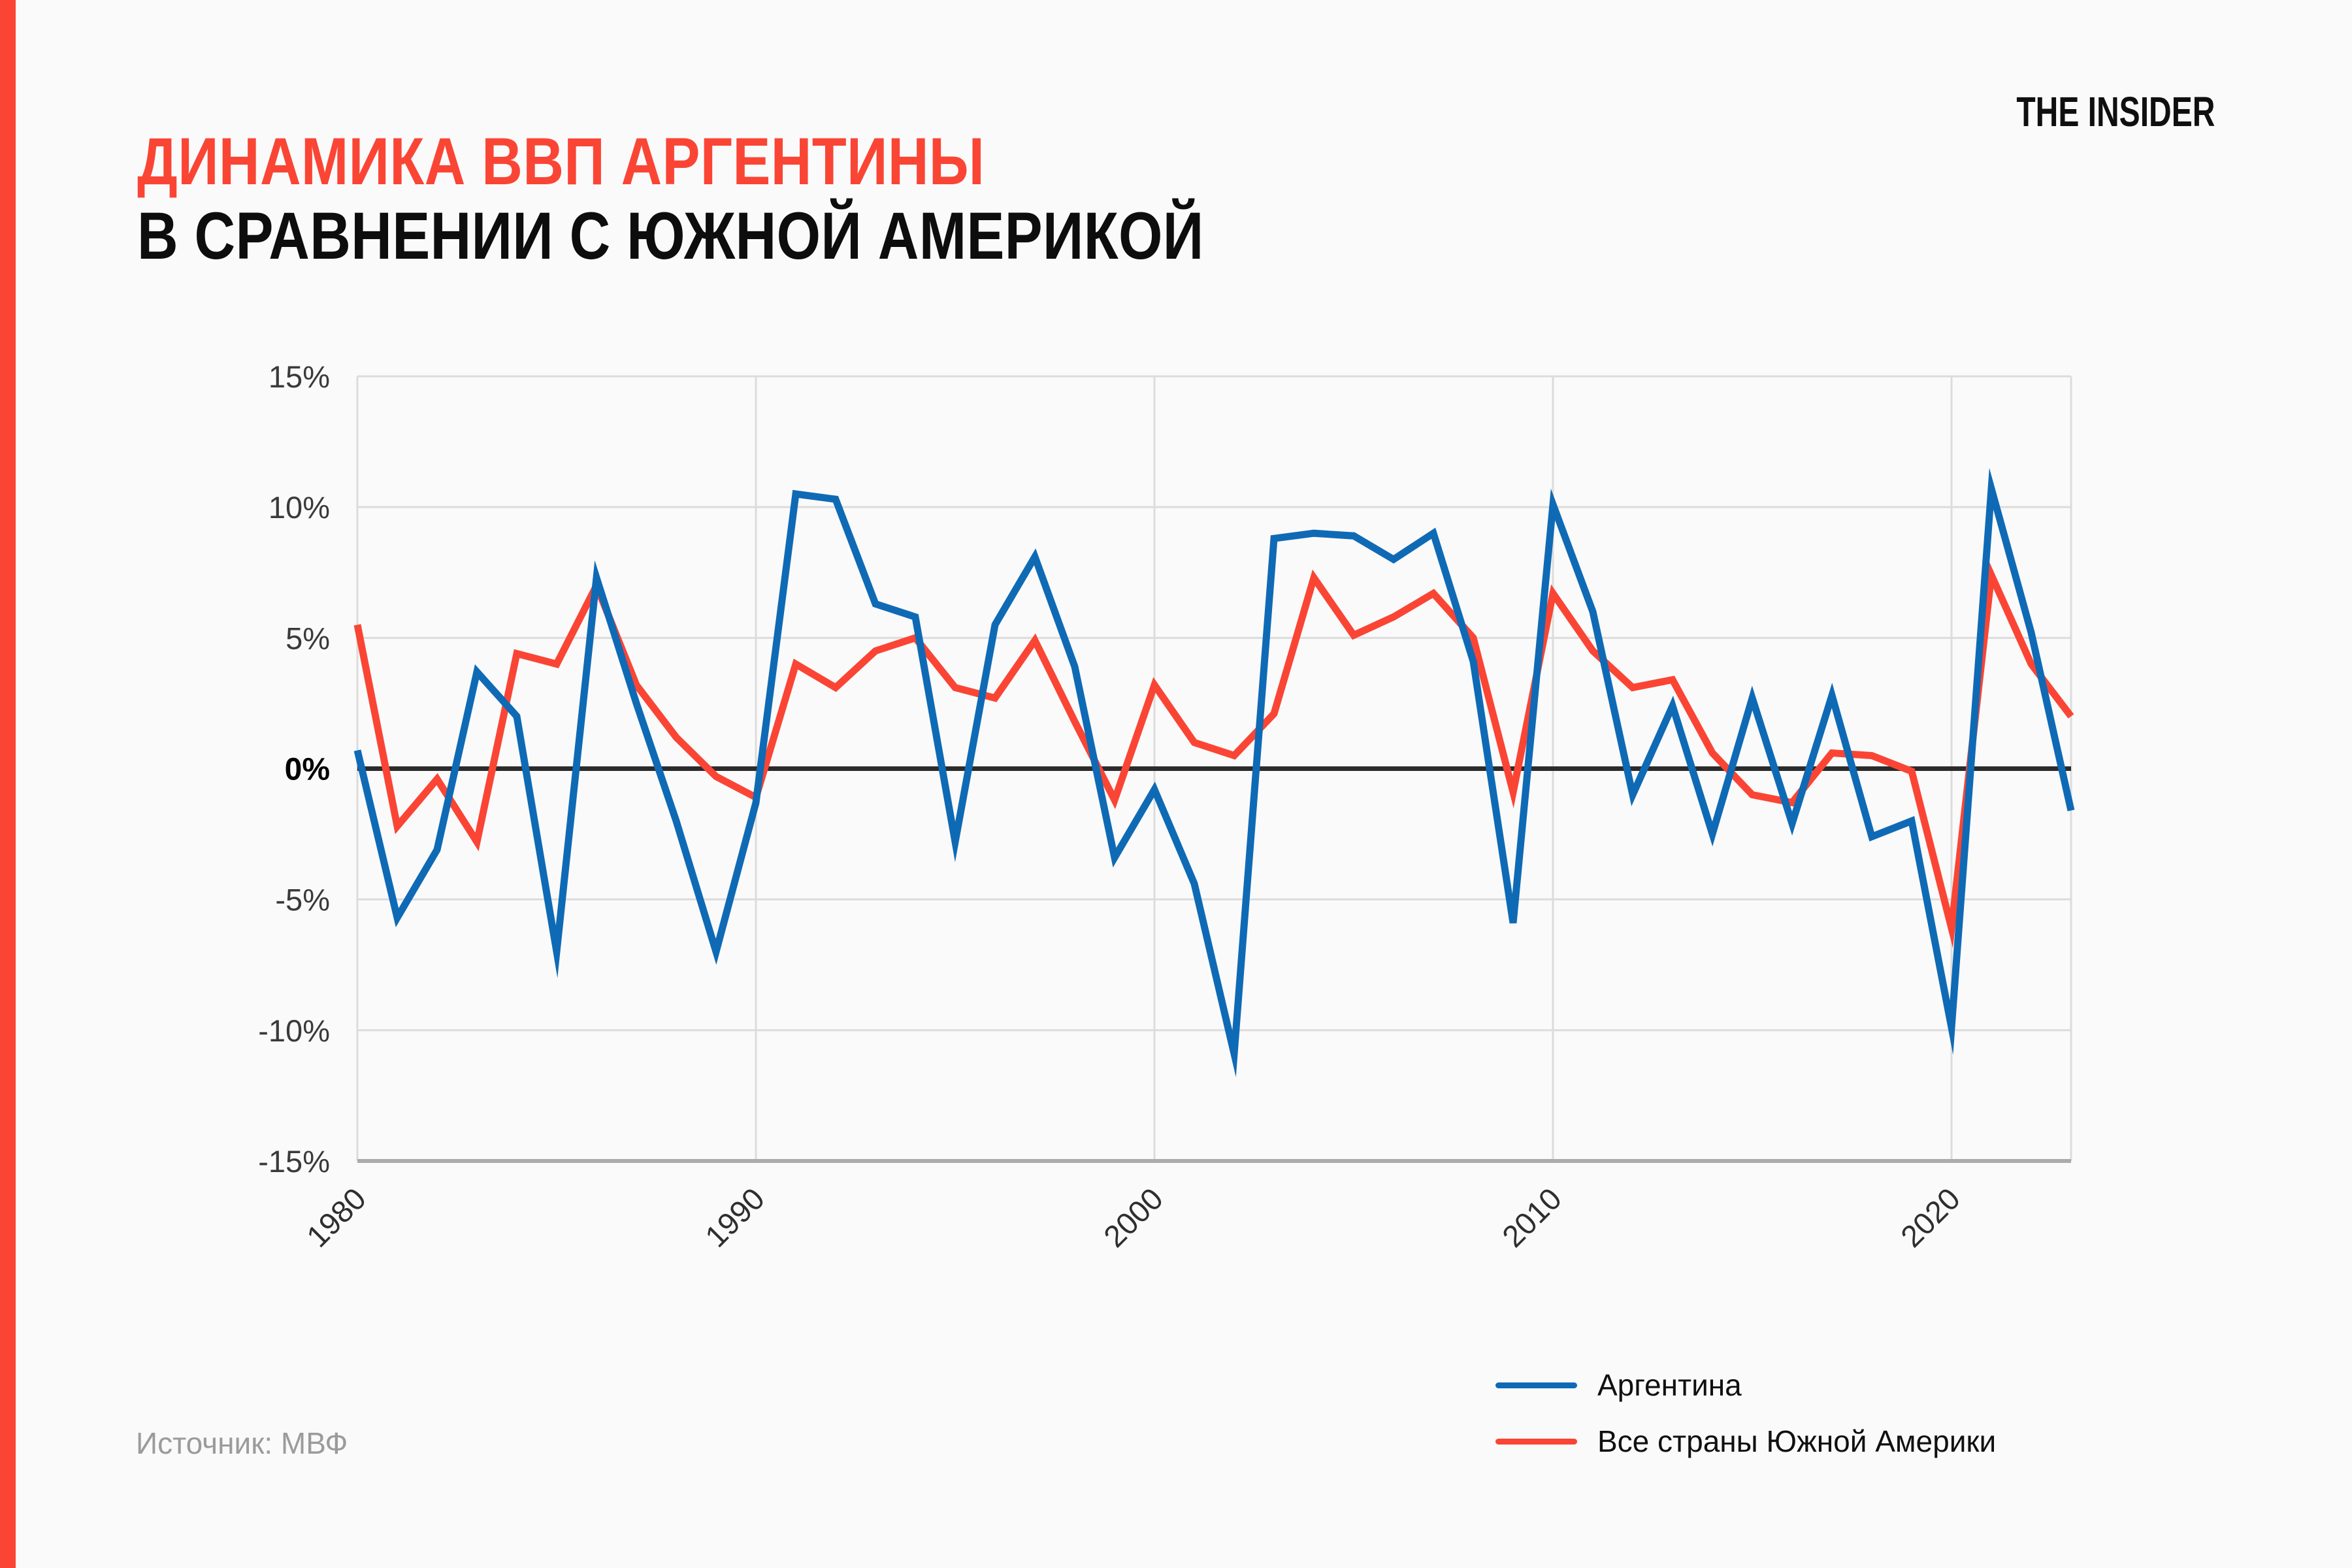 This screenshot has width=2352, height=1568. What do you see at coordinates (1669, 1385) in the screenshot?
I see `legend-label-argentina: Аргентина` at bounding box center [1669, 1385].